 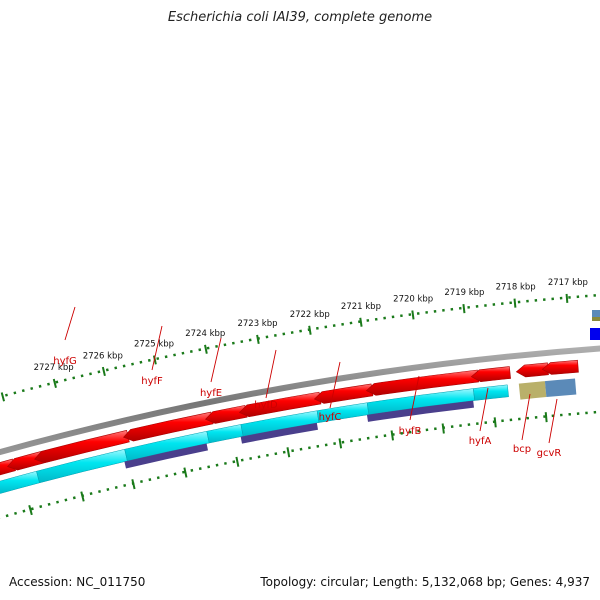 I want to click on gene-label: hyfG, so click(x=65, y=361).